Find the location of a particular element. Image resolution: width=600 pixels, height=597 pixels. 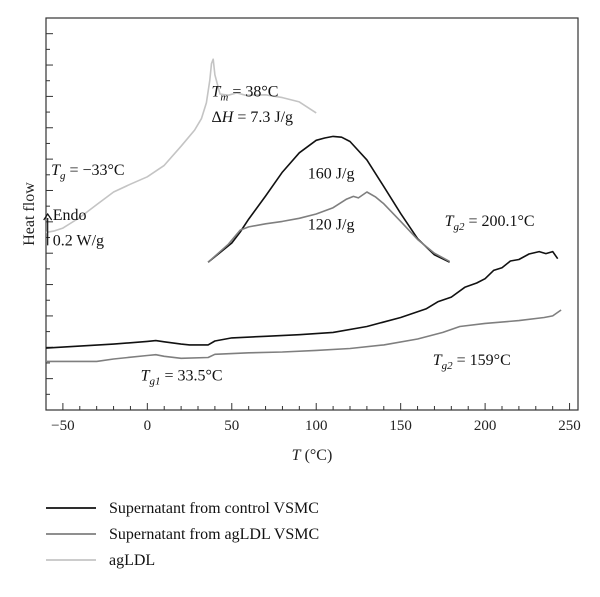

x-tick-label: 150 is located at coordinates (400, 426).